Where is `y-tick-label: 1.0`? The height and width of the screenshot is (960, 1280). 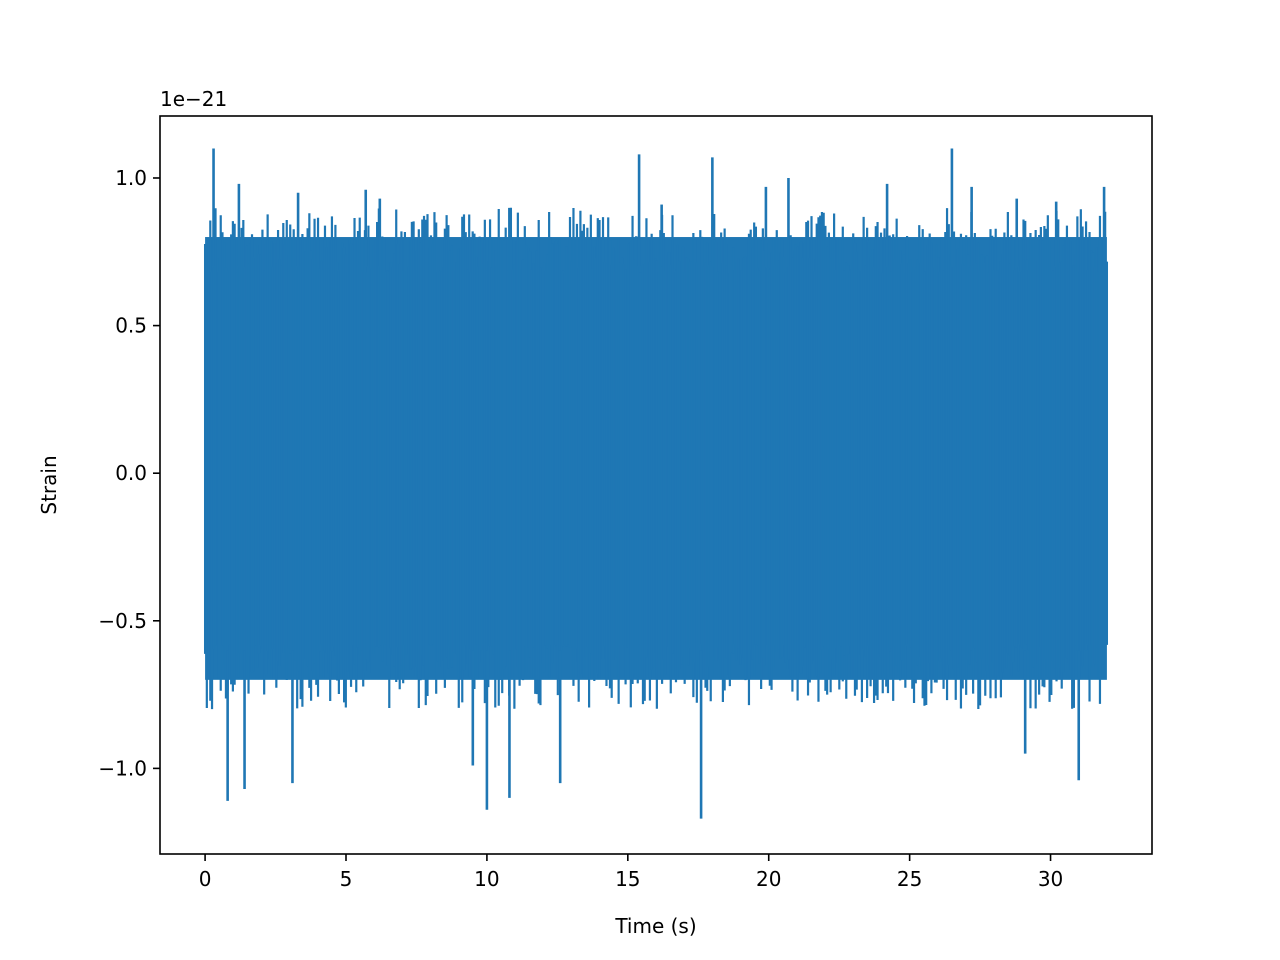
y-tick-label: 1.0 is located at coordinates (131, 178).